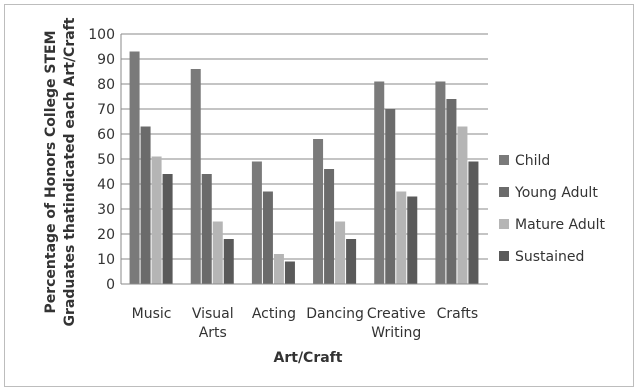 This screenshot has width=639, height=392. What do you see at coordinates (213, 333) in the screenshot?
I see `x-tick-label: Arts` at bounding box center [213, 333].